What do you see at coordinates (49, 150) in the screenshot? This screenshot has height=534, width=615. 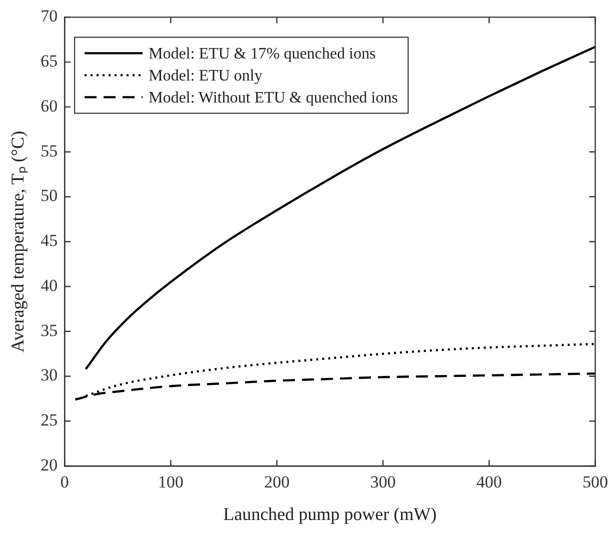 I see `y-tick-label: 55` at bounding box center [49, 150].